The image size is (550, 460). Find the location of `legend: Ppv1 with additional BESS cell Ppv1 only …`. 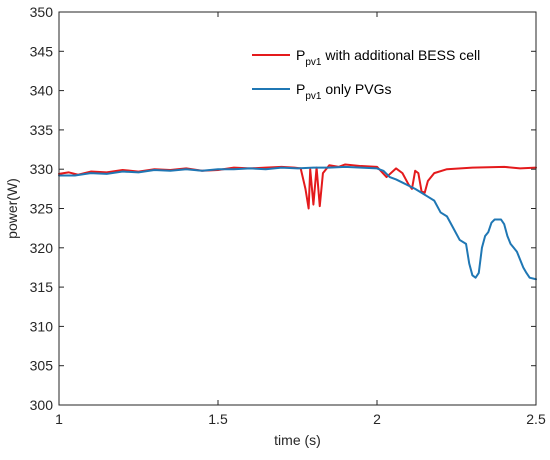

legend: Ppv1 with additional BESS cell Ppv1 only … is located at coordinates (366, 74).